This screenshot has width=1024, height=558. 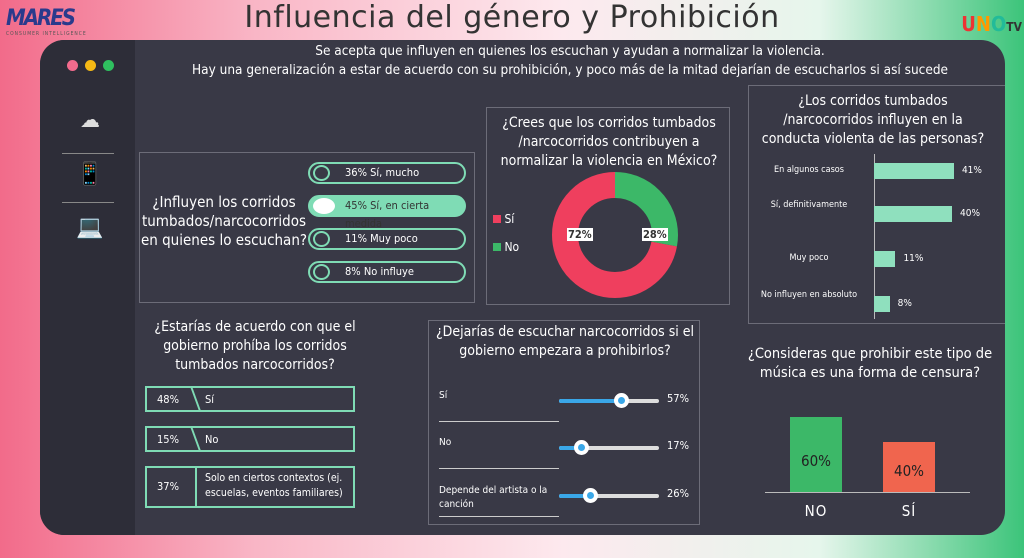 What do you see at coordinates (678, 493) in the screenshot?
I see `q5-item-value: 26%` at bounding box center [678, 493].